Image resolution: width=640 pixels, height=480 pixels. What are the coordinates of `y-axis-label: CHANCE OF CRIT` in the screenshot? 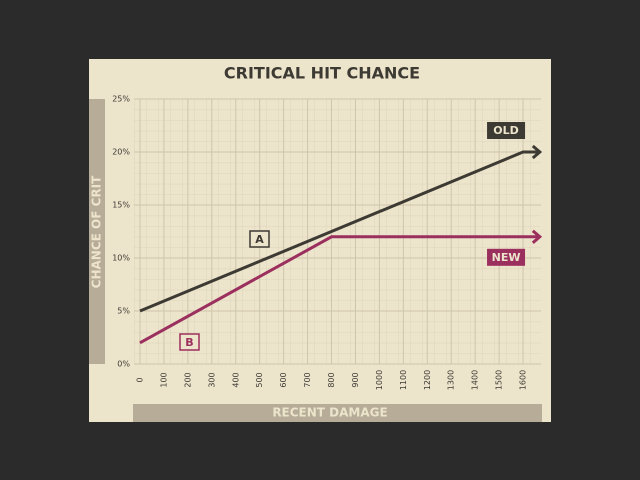 It's located at (97, 231).